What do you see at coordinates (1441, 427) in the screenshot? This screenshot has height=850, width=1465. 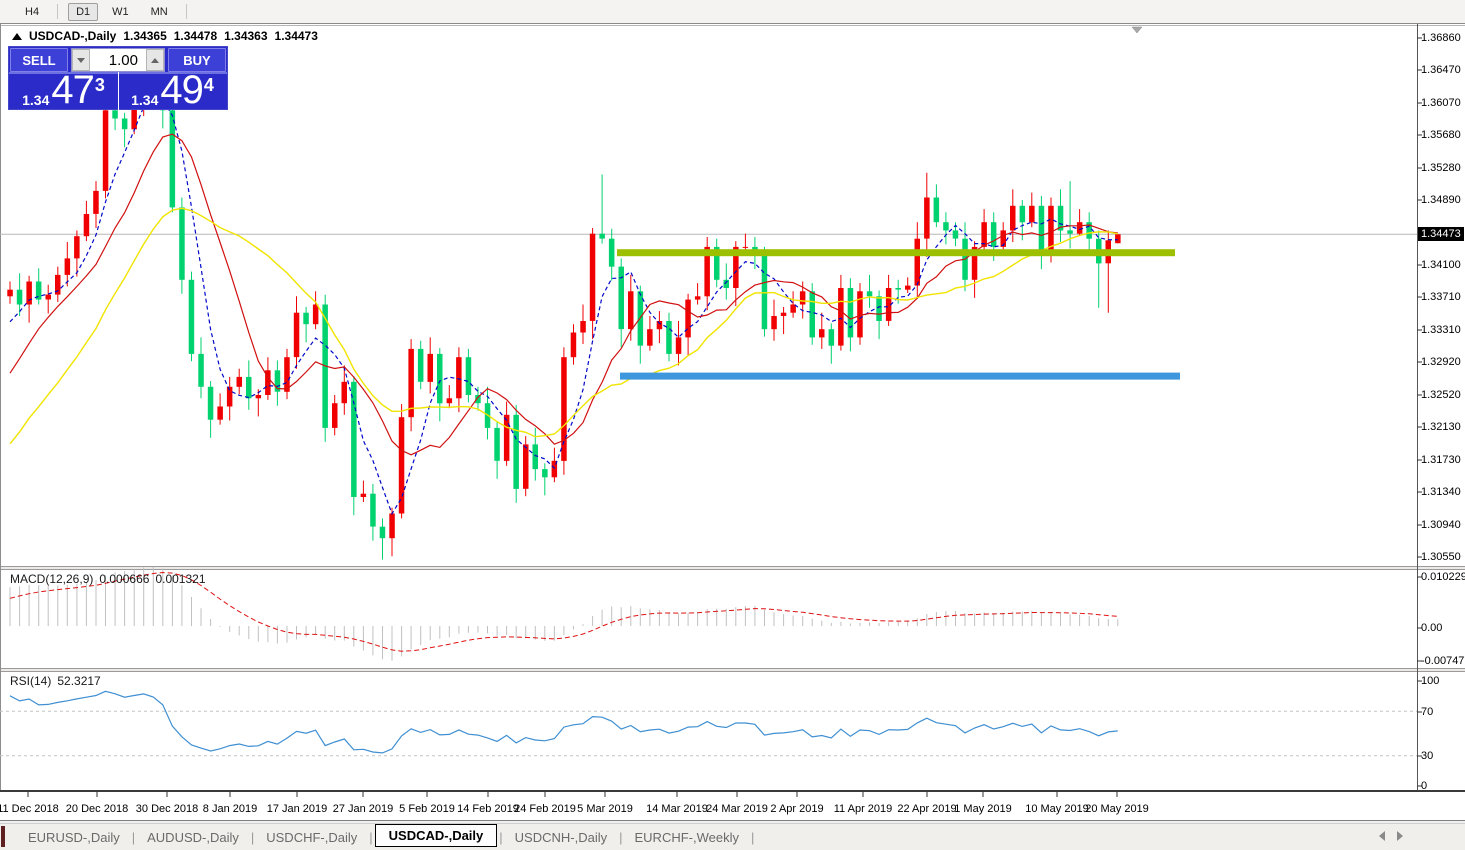 I see `axis-label: 1.32130` at bounding box center [1441, 427].